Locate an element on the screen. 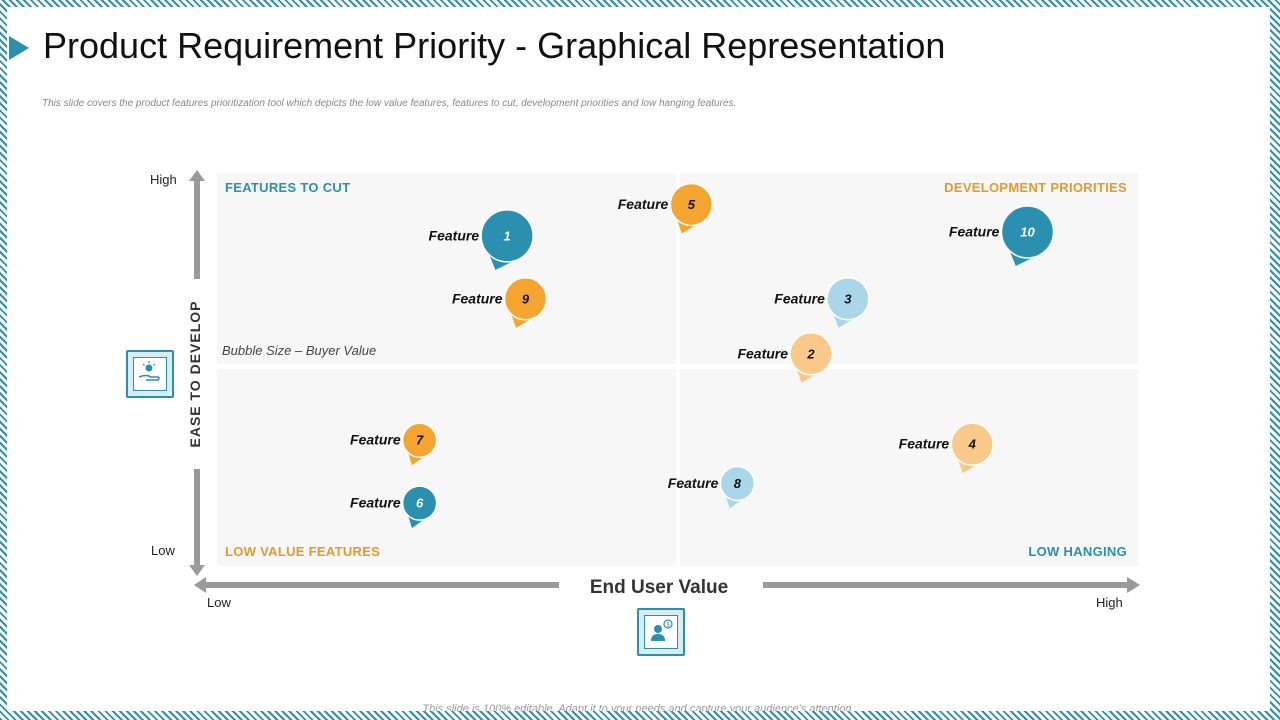 The height and width of the screenshot is (720, 1280). x-axis-arrow-left is located at coordinates (200, 585).